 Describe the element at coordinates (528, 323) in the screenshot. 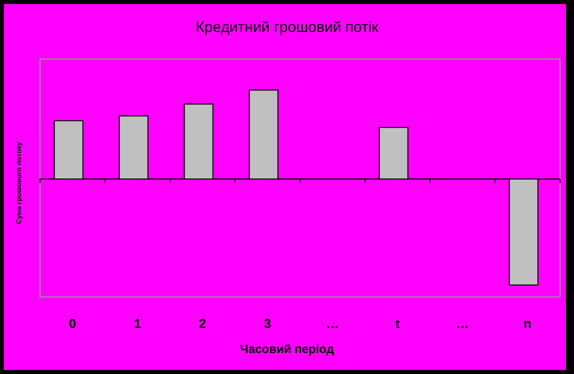

I see `x-tick-label: n` at that location.